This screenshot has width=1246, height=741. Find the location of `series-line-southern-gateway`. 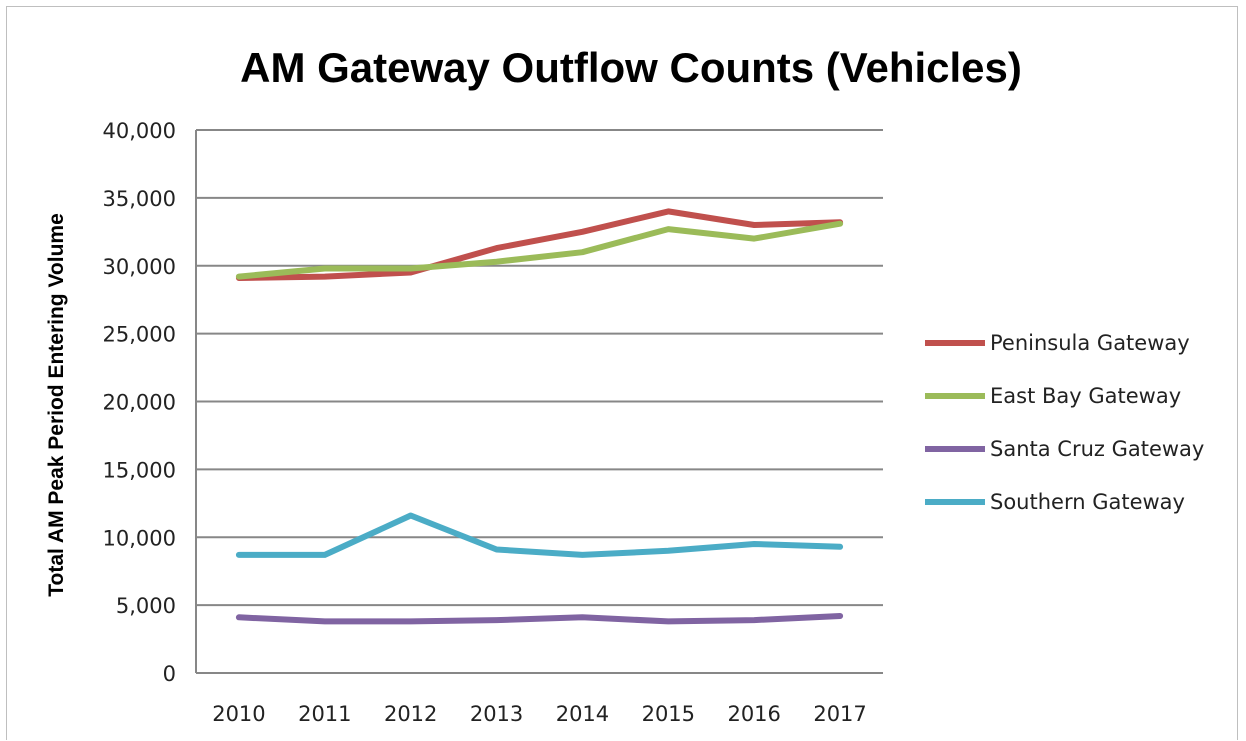

series-line-southern-gateway is located at coordinates (539, 535).